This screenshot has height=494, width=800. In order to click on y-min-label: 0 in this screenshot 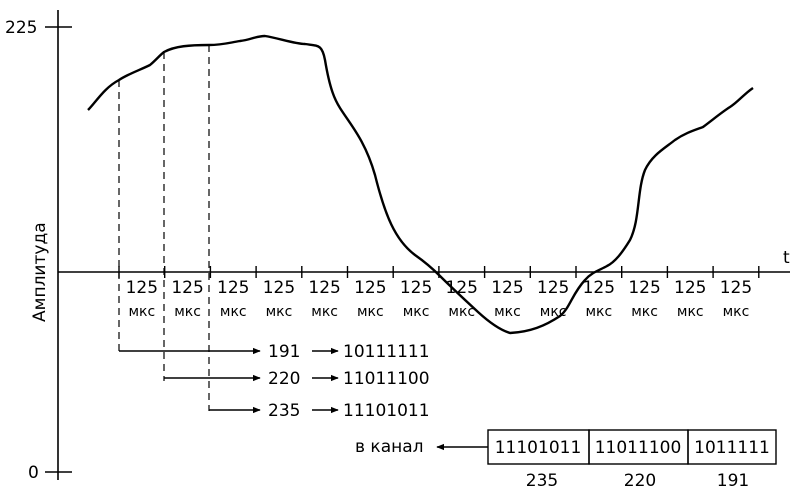, I will do `click(33, 473)`.